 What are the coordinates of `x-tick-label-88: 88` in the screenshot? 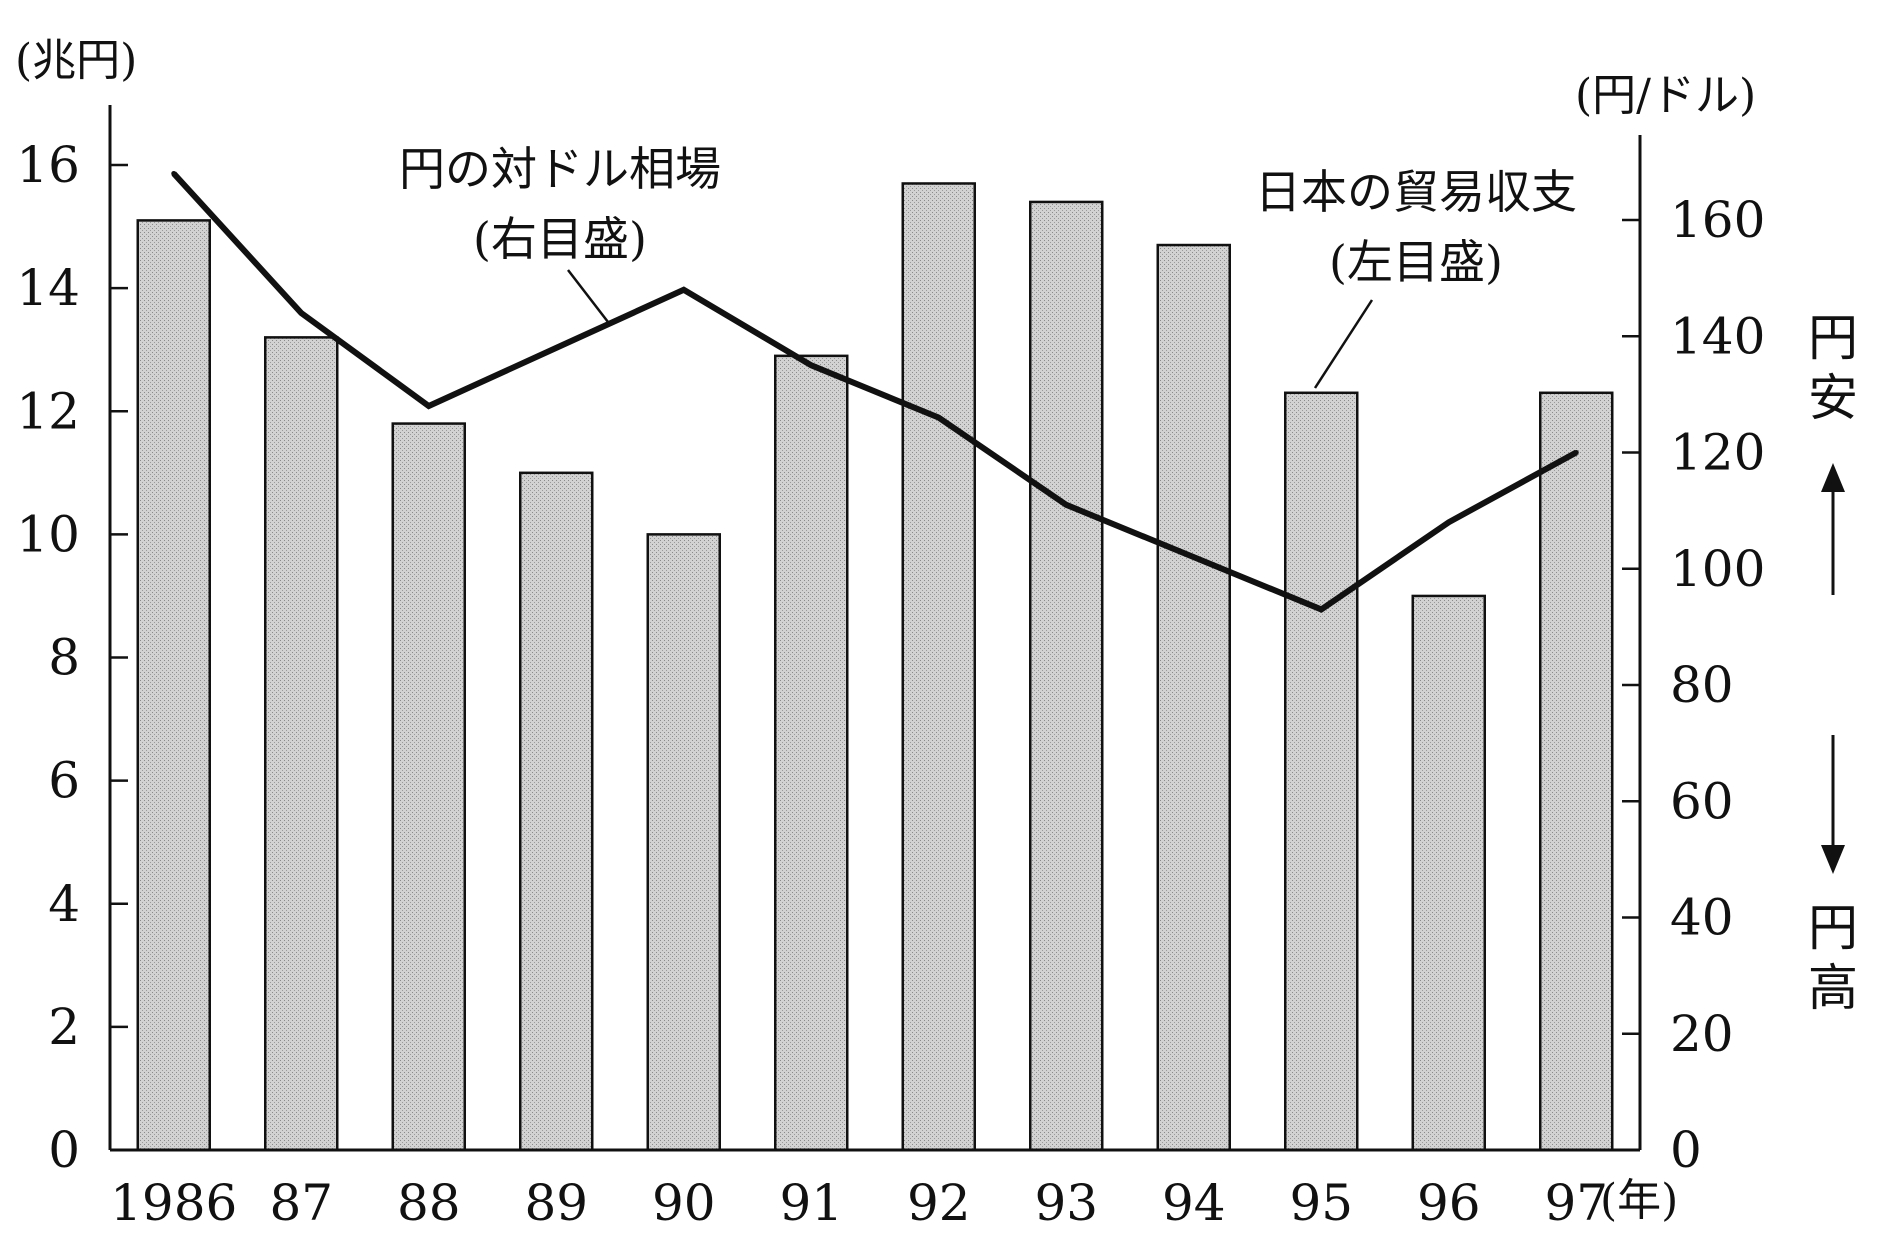 It's located at (429, 1203).